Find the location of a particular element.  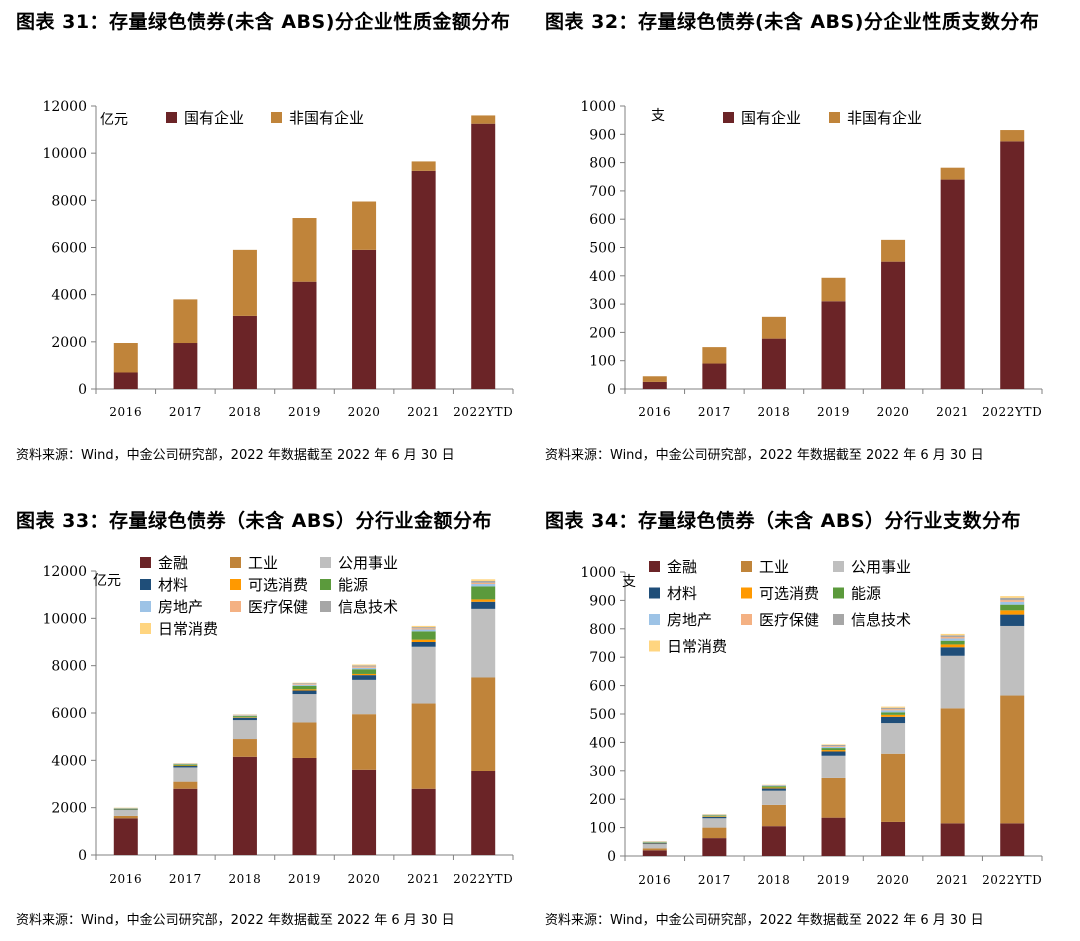

bar-segment-2021-工业 is located at coordinates (423, 746).